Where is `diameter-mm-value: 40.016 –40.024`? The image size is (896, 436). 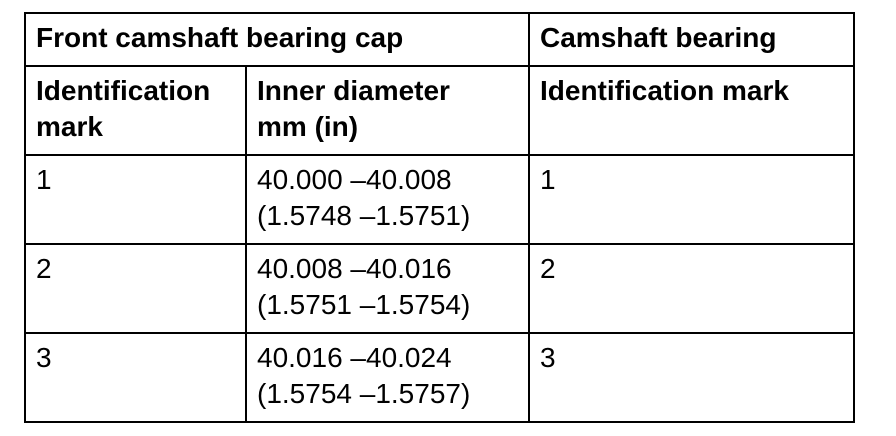
diameter-mm-value: 40.016 –40.024 is located at coordinates (354, 357).